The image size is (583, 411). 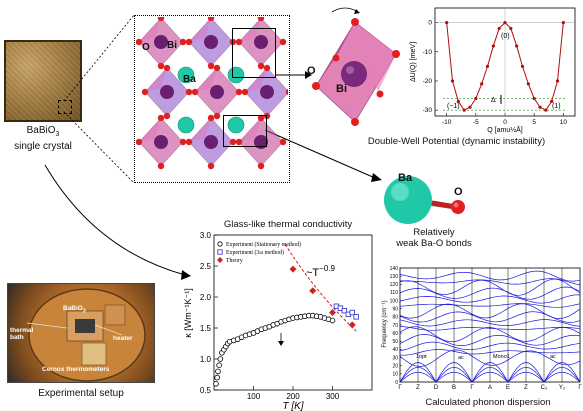 I want to click on double-well-ytick-label: 0, so click(x=430, y=23).